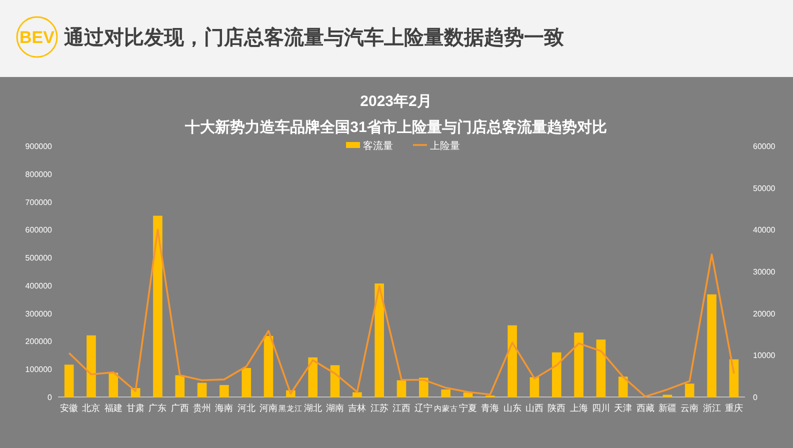 The width and height of the screenshot is (793, 448). I want to click on x-tick-label: 江苏, so click(379, 408).